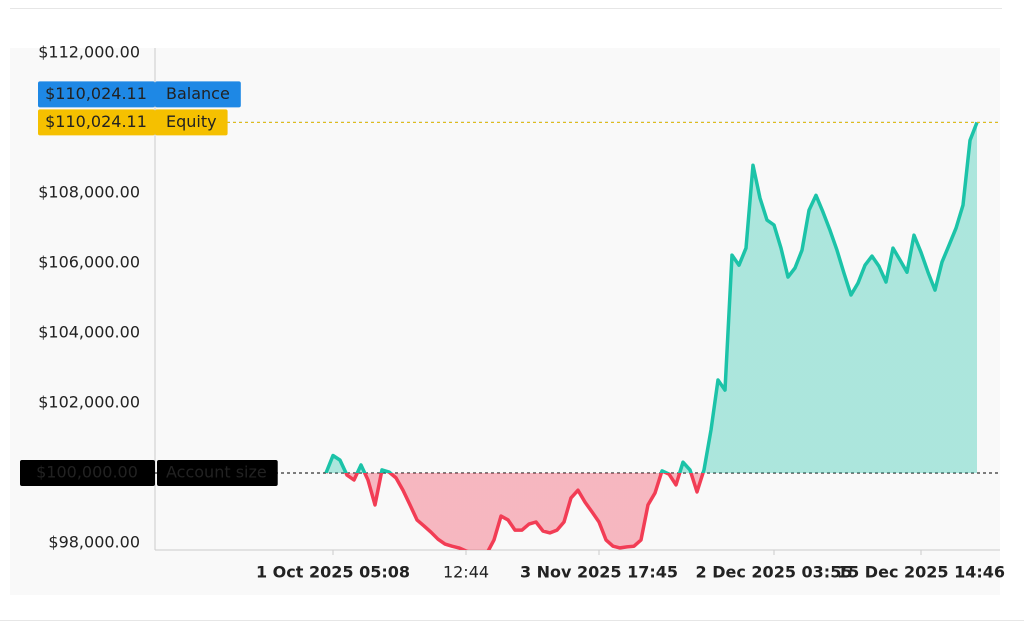 The width and height of the screenshot is (1024, 623). What do you see at coordinates (89, 332) in the screenshot?
I see `y-tick-label: $104,000.00` at bounding box center [89, 332].